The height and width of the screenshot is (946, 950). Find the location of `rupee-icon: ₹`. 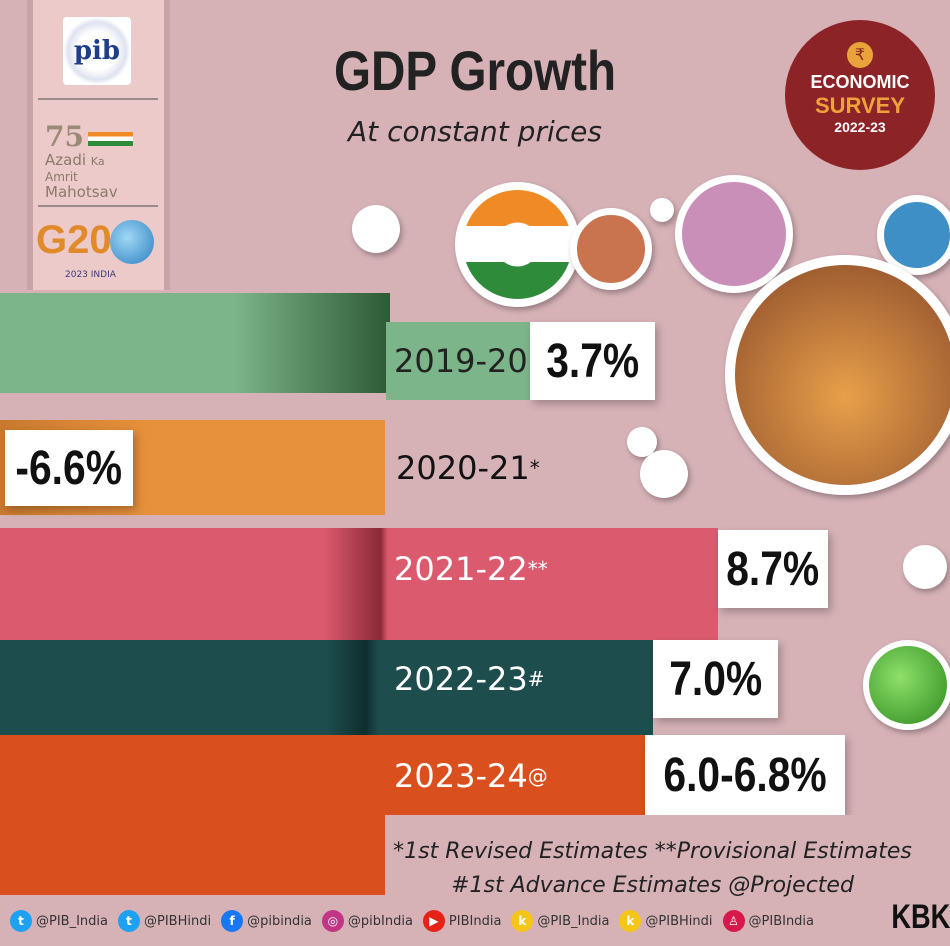

rupee-icon: ₹ is located at coordinates (860, 55).